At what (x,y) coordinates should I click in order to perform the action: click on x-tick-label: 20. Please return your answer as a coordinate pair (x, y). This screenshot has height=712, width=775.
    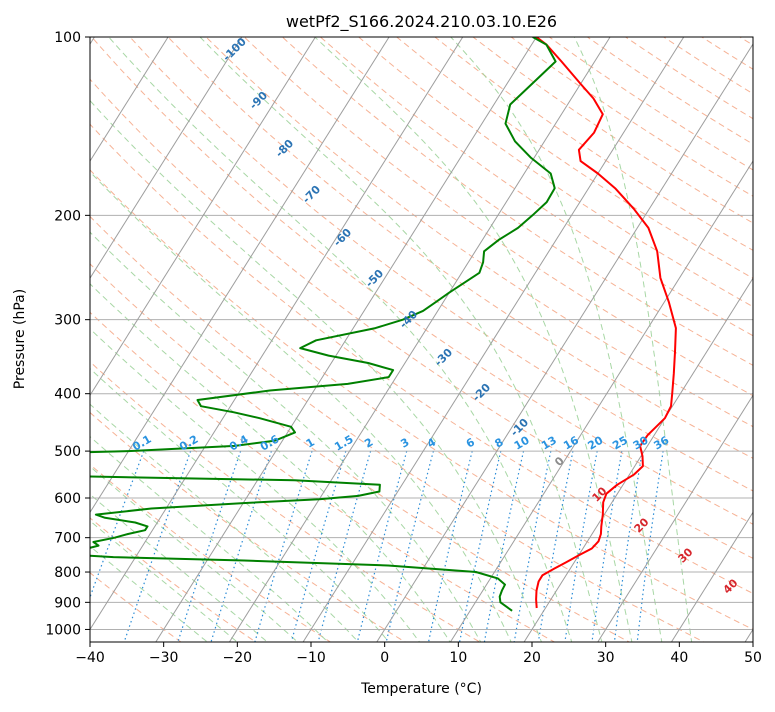
    Looking at the image, I should click on (532, 658).